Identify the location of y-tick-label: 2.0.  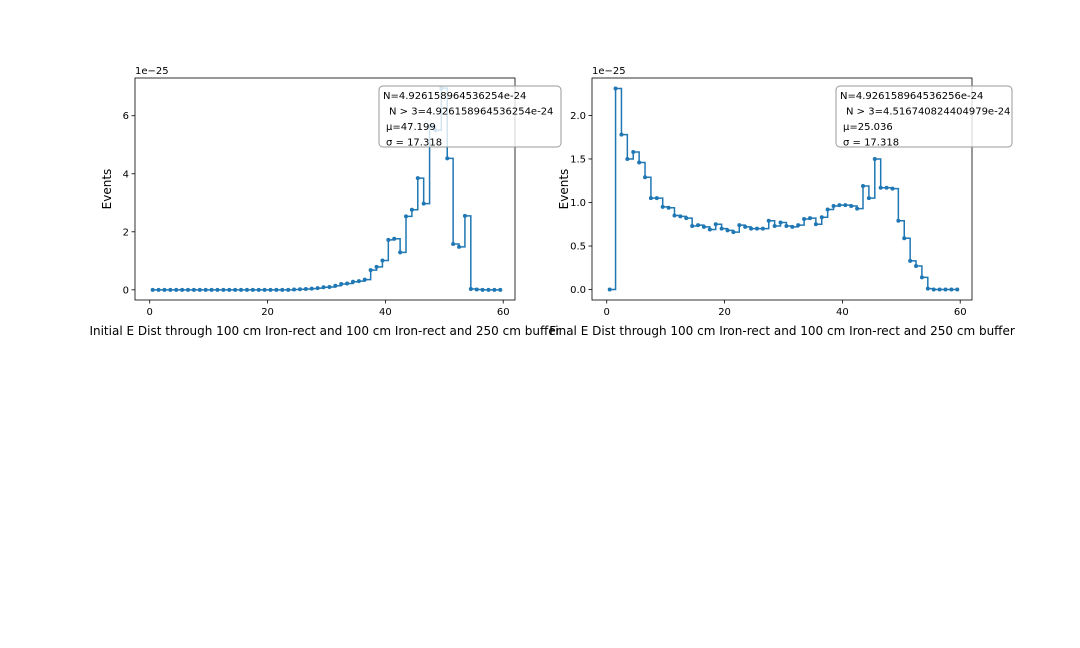
(578, 116).